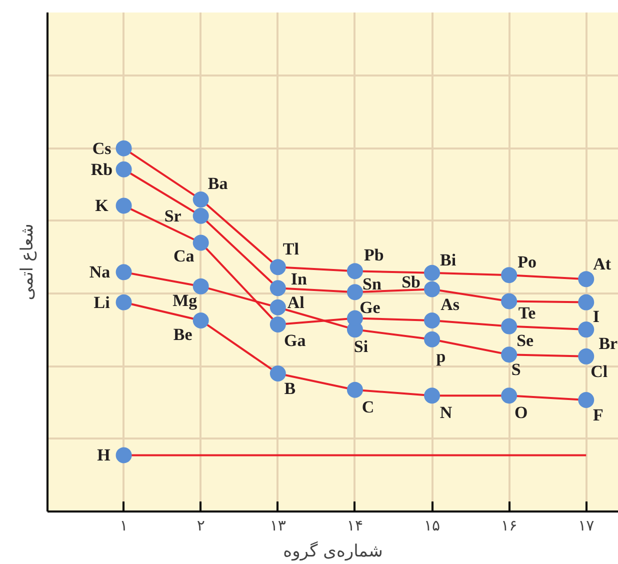  I want to click on annotation: At, so click(602, 264).